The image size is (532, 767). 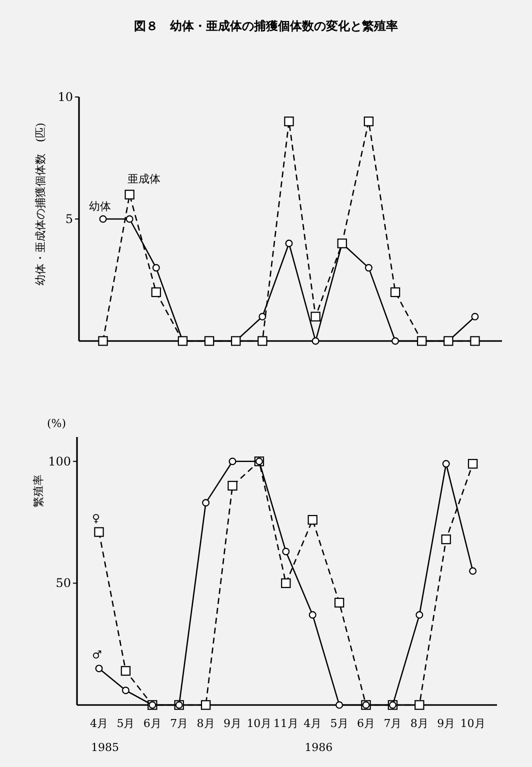 What do you see at coordinates (105, 747) in the screenshot?
I see `text: 1985` at bounding box center [105, 747].